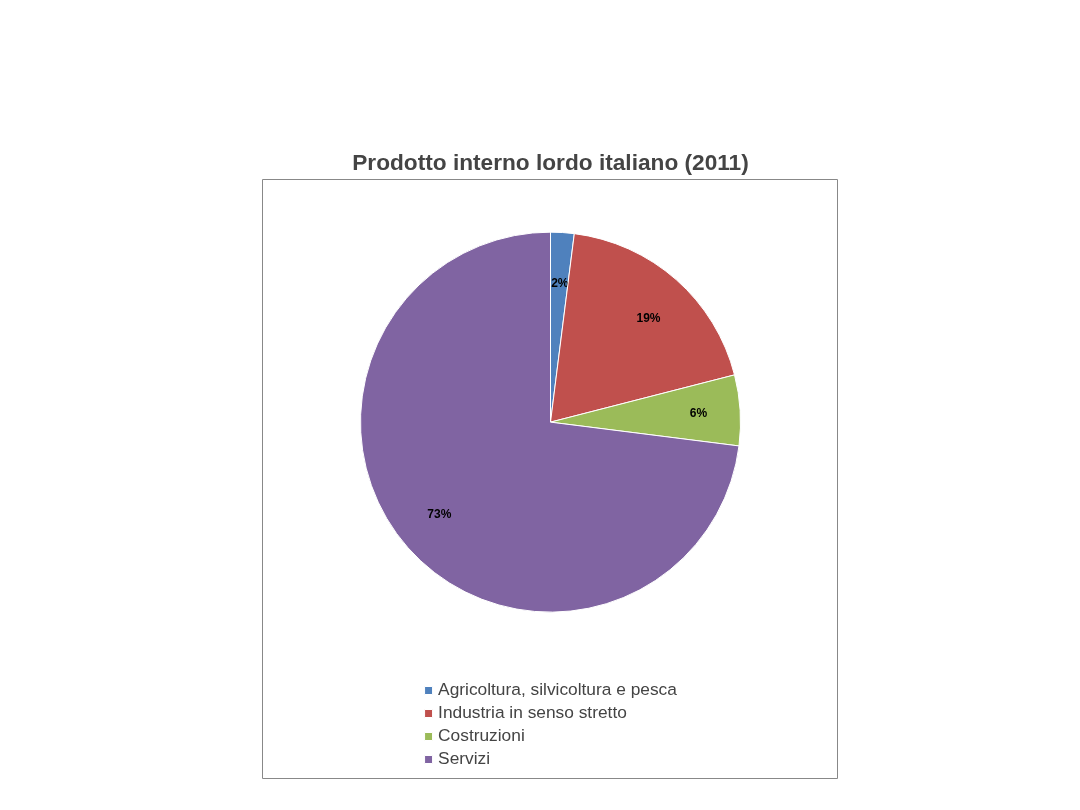 The image size is (1080, 810). I want to click on legend-label: Servizi, so click(464, 758).